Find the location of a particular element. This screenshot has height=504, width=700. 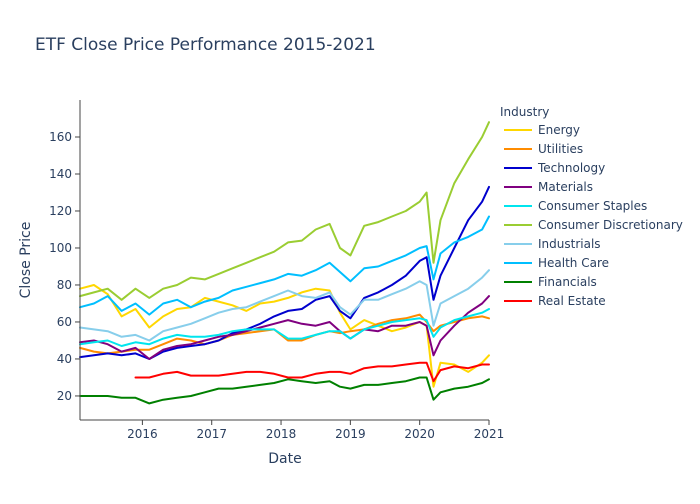

legend-item: Financials is located at coordinates (550, 282).